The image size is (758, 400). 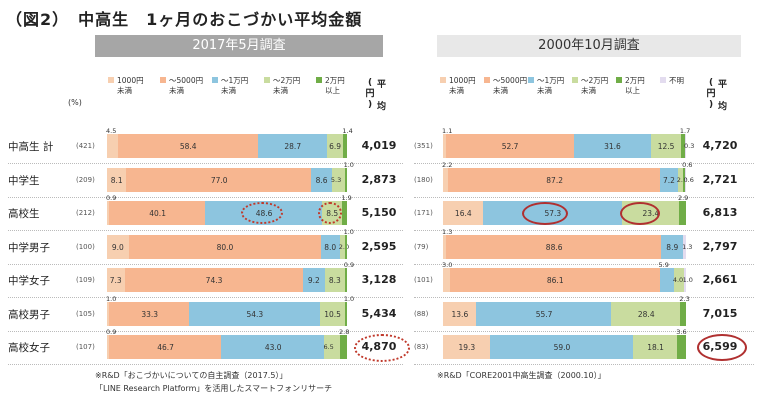 I want to click on segment-value-label: 88.6, so click(x=554, y=247).